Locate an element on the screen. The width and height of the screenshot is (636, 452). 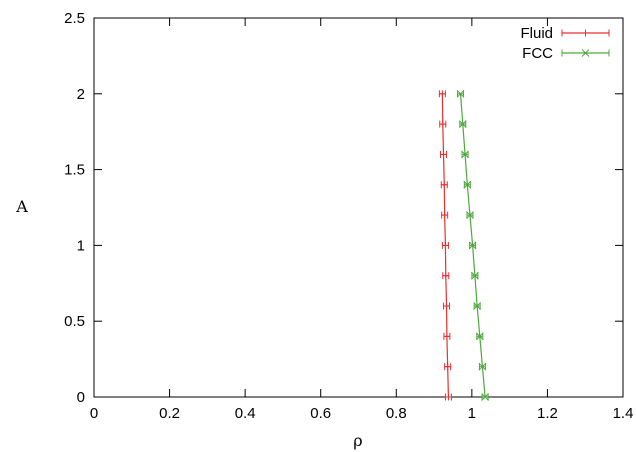
legend-marker-d2 is located at coordinates (585, 53).